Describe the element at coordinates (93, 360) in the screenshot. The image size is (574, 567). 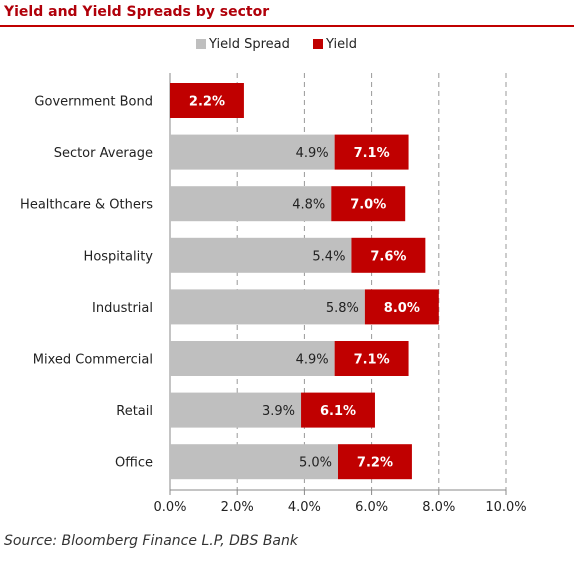
I see `category-label: Mixed Commercial` at that location.